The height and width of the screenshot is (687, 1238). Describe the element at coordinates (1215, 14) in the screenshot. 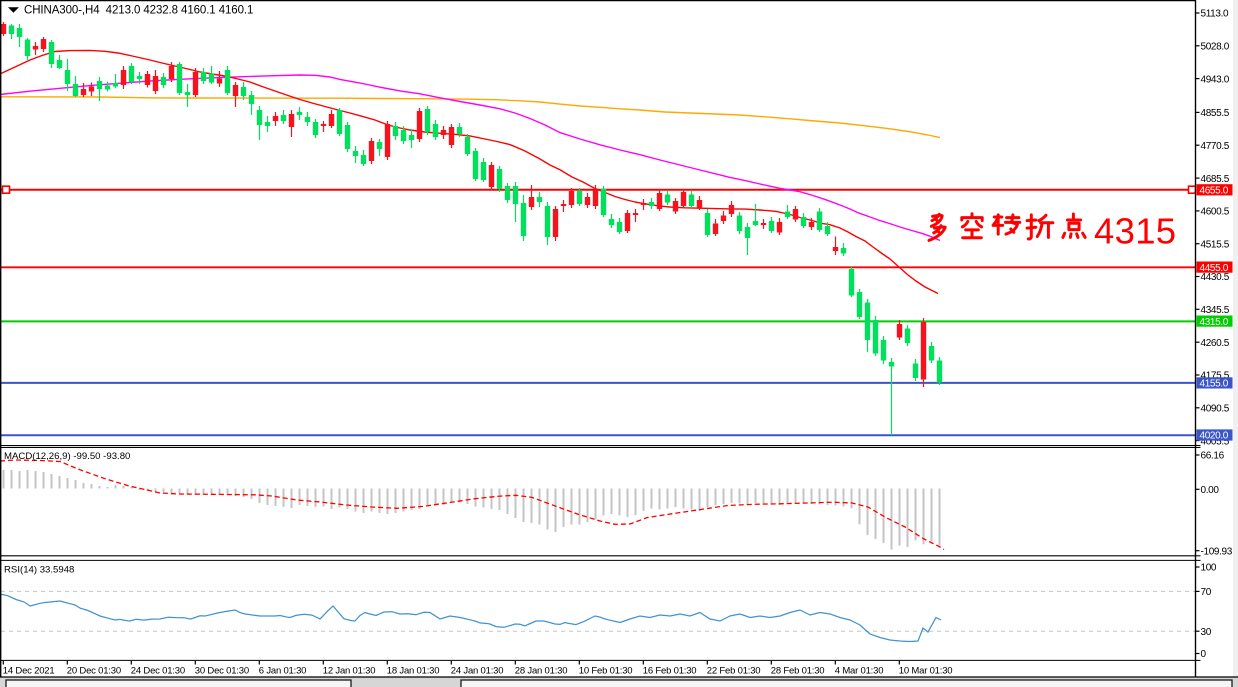

I see `svg-text: 5113.0` at that location.